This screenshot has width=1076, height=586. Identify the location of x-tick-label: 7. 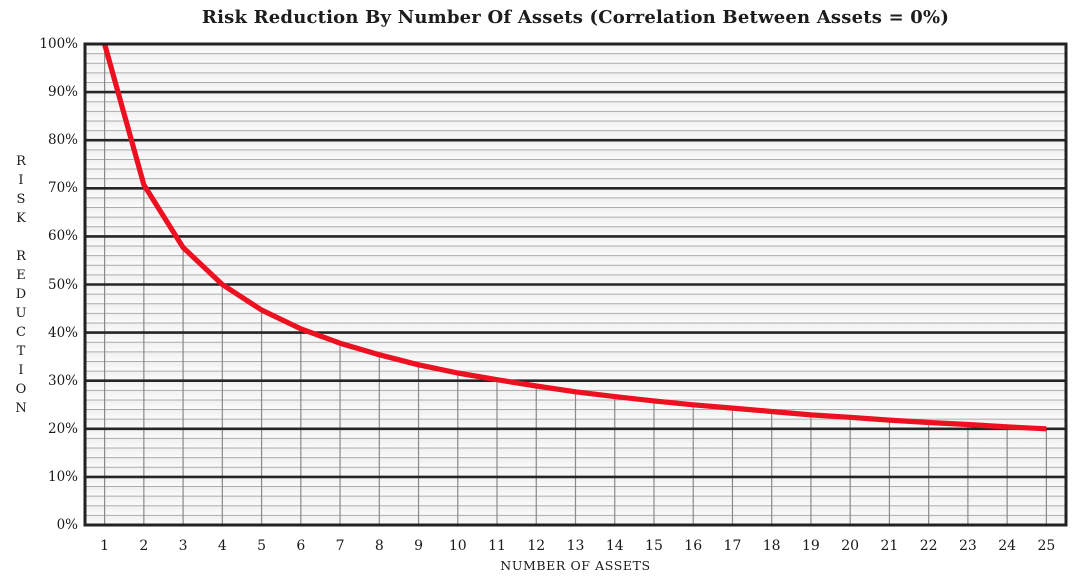
(340, 546).